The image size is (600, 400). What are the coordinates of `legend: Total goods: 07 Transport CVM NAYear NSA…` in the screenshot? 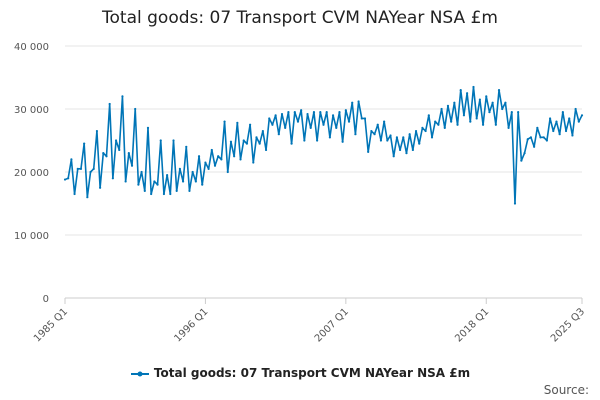 It's located at (300, 373).